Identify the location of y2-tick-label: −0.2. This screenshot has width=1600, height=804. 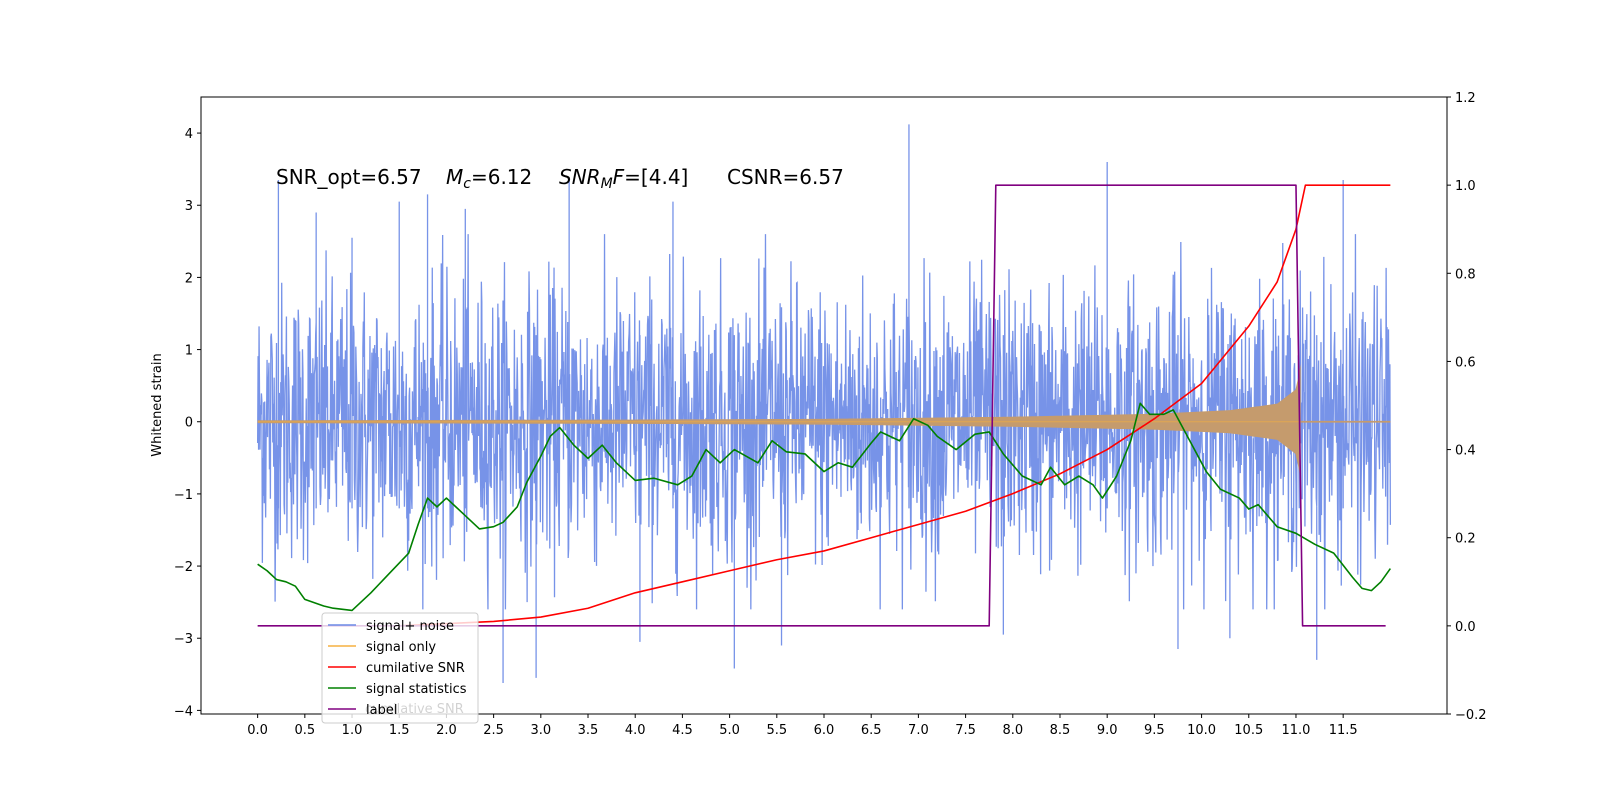
(1471, 715).